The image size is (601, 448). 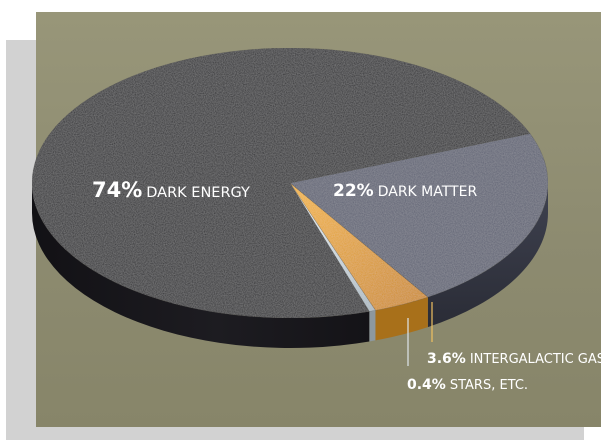 What do you see at coordinates (117, 190) in the screenshot?
I see `slice-percent-dark-energy: 74%` at bounding box center [117, 190].